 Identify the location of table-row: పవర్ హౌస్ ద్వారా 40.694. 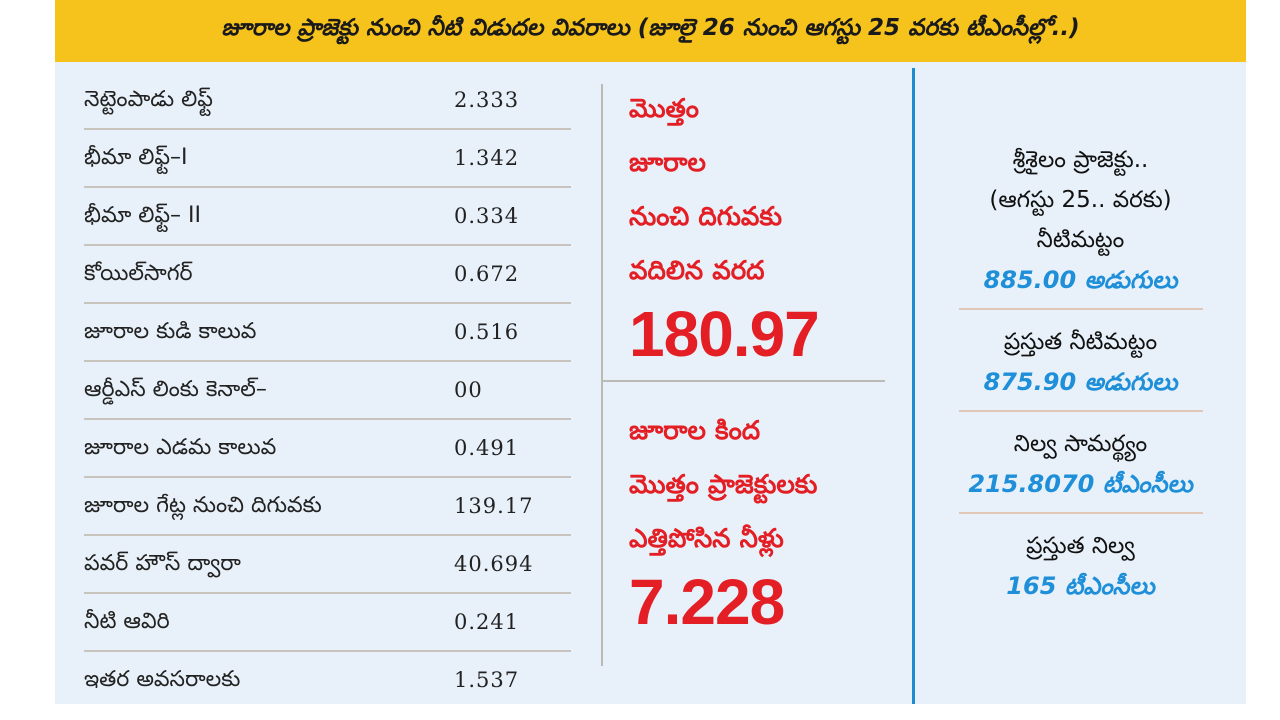
(327, 565).